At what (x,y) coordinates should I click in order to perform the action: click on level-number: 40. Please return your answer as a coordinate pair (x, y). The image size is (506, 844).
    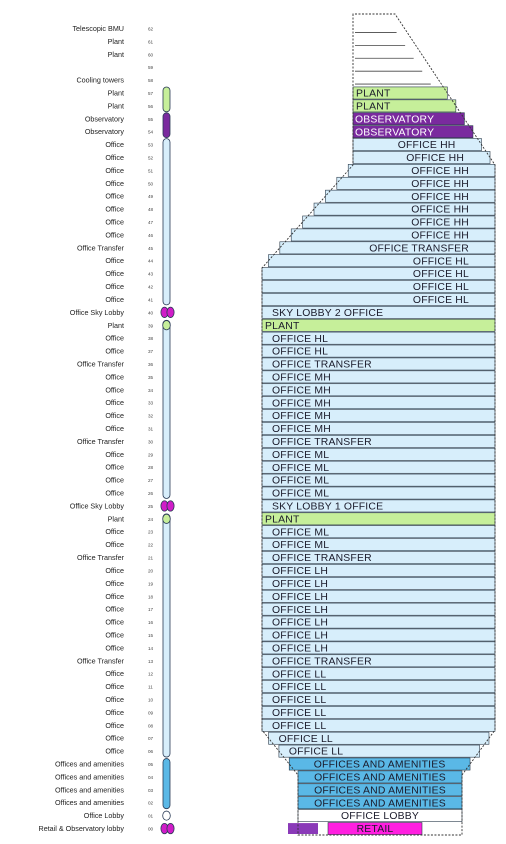
    Looking at the image, I should click on (151, 312).